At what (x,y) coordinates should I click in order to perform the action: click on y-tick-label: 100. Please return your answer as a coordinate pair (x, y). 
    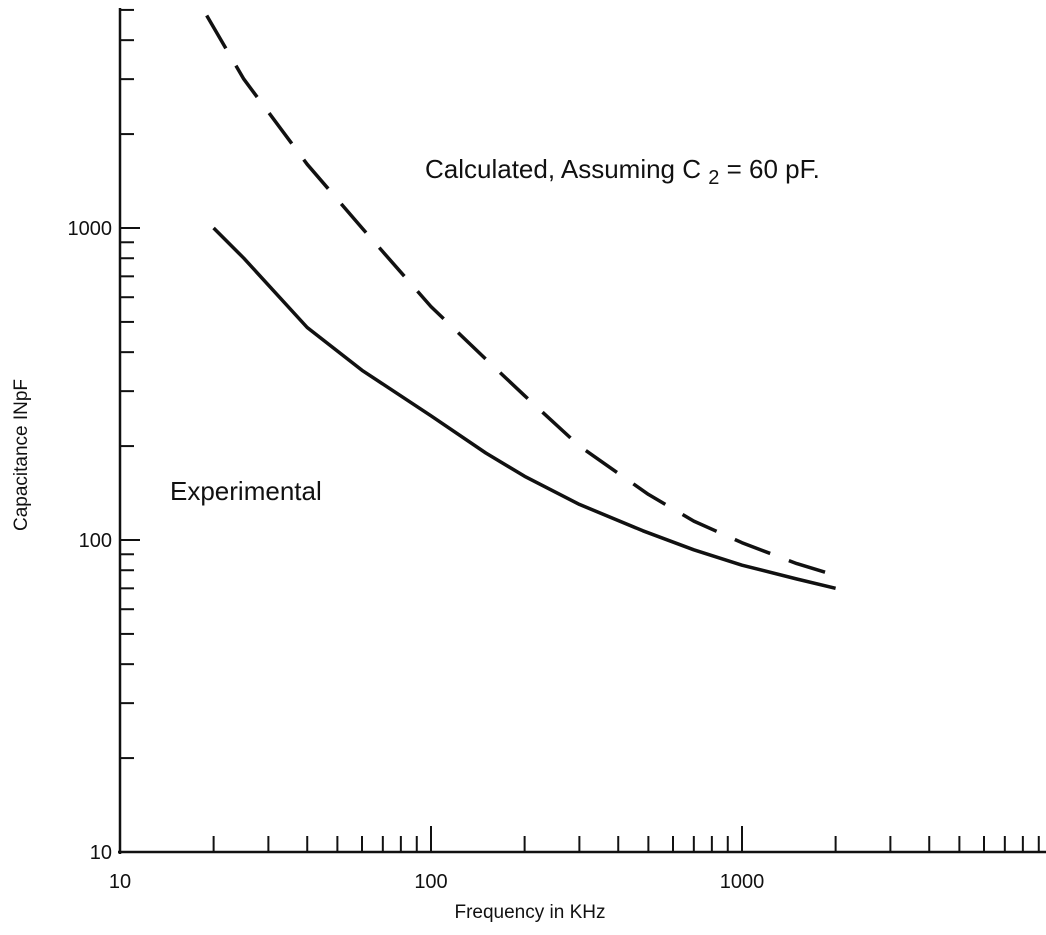
    Looking at the image, I should click on (95, 541).